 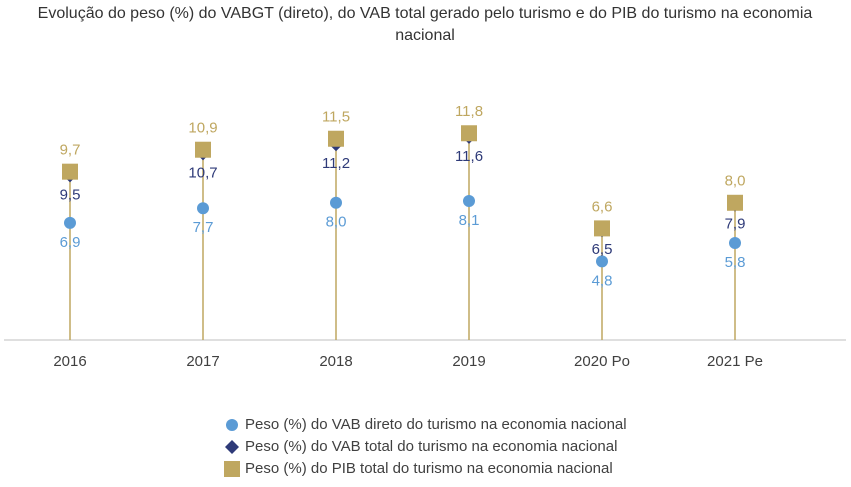 What do you see at coordinates (202, 128) in the screenshot?
I see `data-label: 10,9` at bounding box center [202, 128].